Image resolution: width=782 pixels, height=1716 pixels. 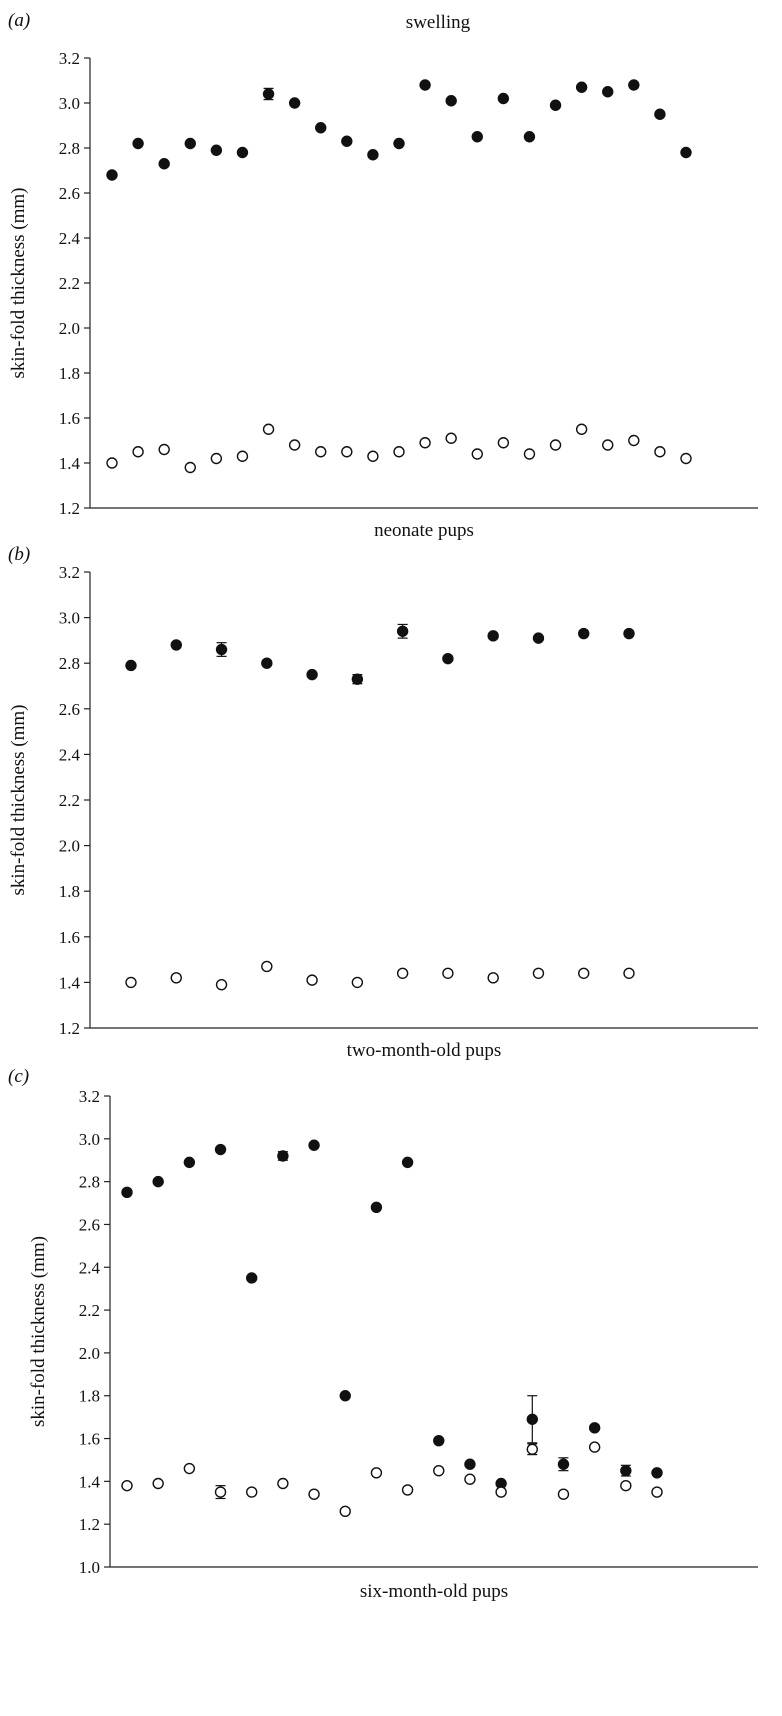 What do you see at coordinates (18, 1076) in the screenshot?
I see `panel-label: (c)` at bounding box center [18, 1076].